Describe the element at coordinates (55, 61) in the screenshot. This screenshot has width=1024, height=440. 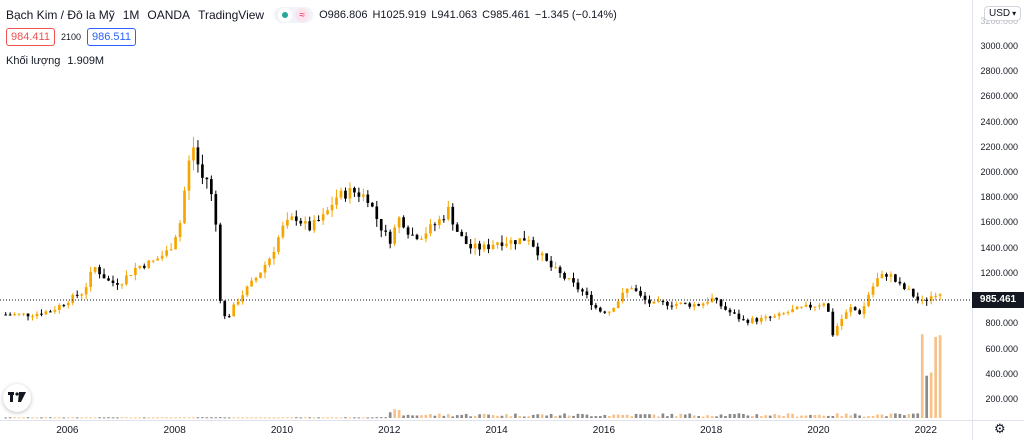
I see `volume-legend: Khối lượng 1.909M` at that location.